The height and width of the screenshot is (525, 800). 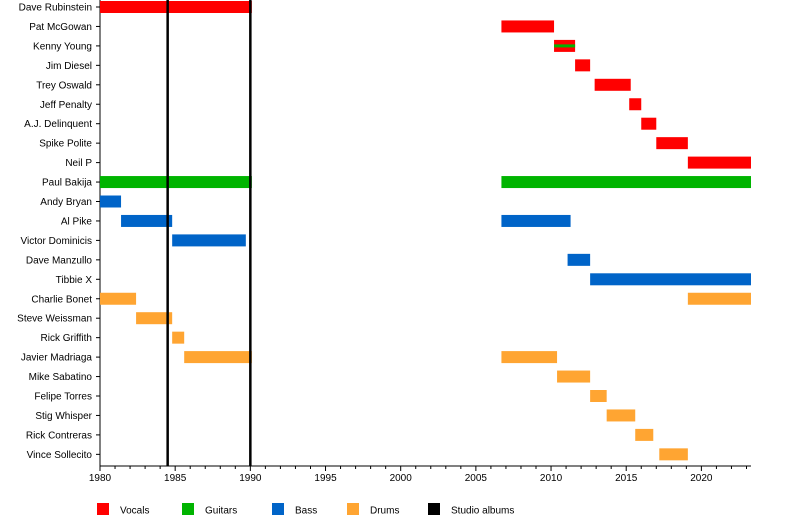 What do you see at coordinates (55, 8) in the screenshot?
I see `member-label: Dave Rubinstein` at bounding box center [55, 8].